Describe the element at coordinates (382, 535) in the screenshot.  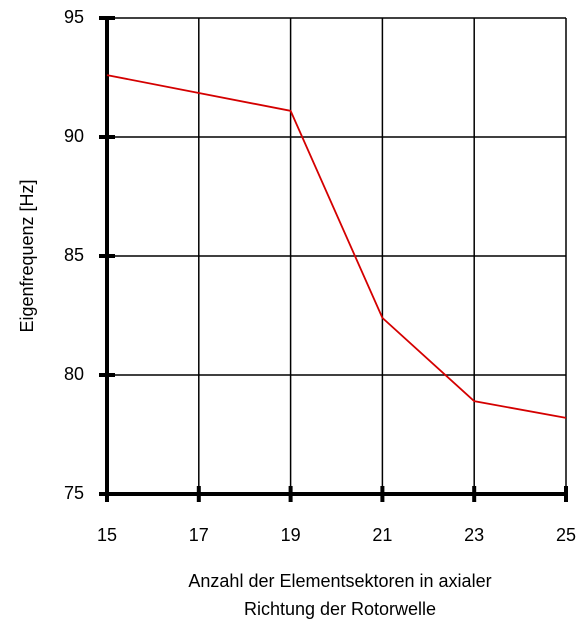
I see `x-tick-label: 21` at that location.